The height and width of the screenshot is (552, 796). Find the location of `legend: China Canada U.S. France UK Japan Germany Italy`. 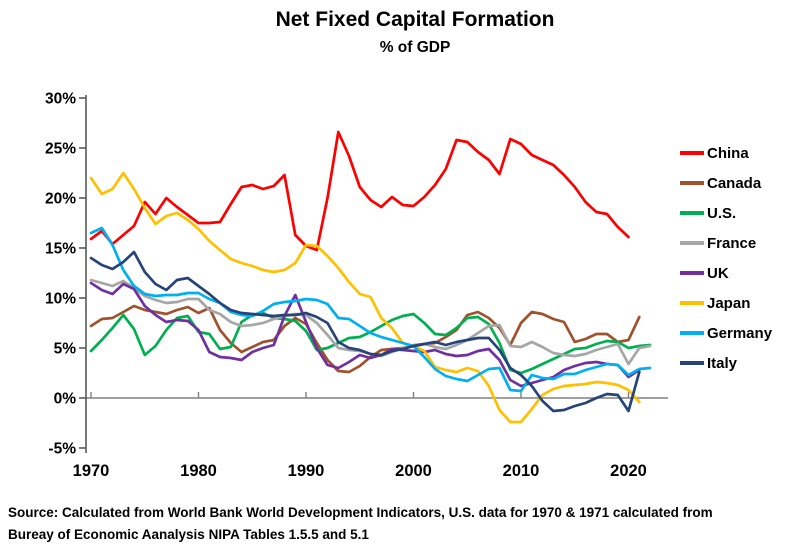

legend: China Canada U.S. France UK Japan Germany Italy is located at coordinates (726, 258).